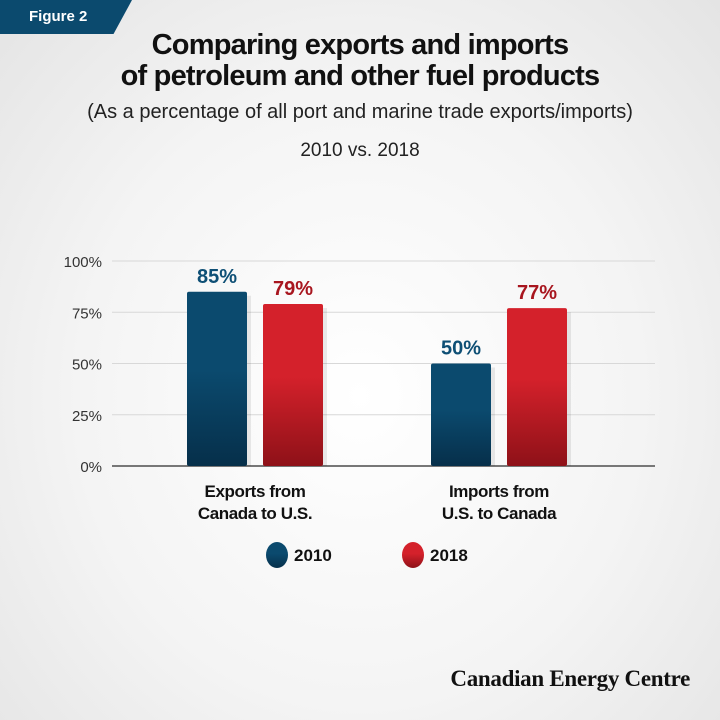  What do you see at coordinates (293, 385) in the screenshot?
I see `bar-2018-exports` at bounding box center [293, 385].